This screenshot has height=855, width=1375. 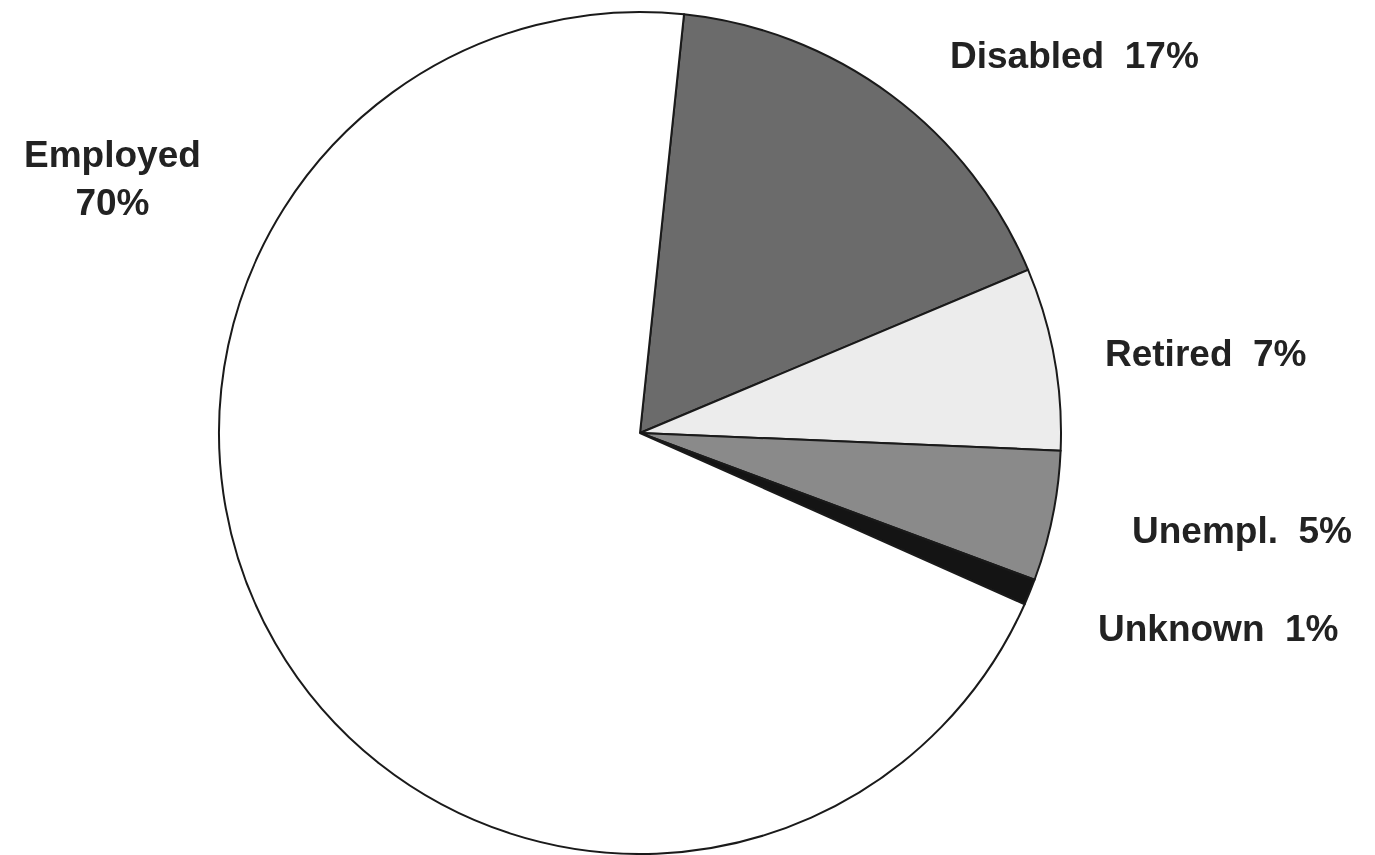 I want to click on slice-label: Employed, so click(x=112, y=154).